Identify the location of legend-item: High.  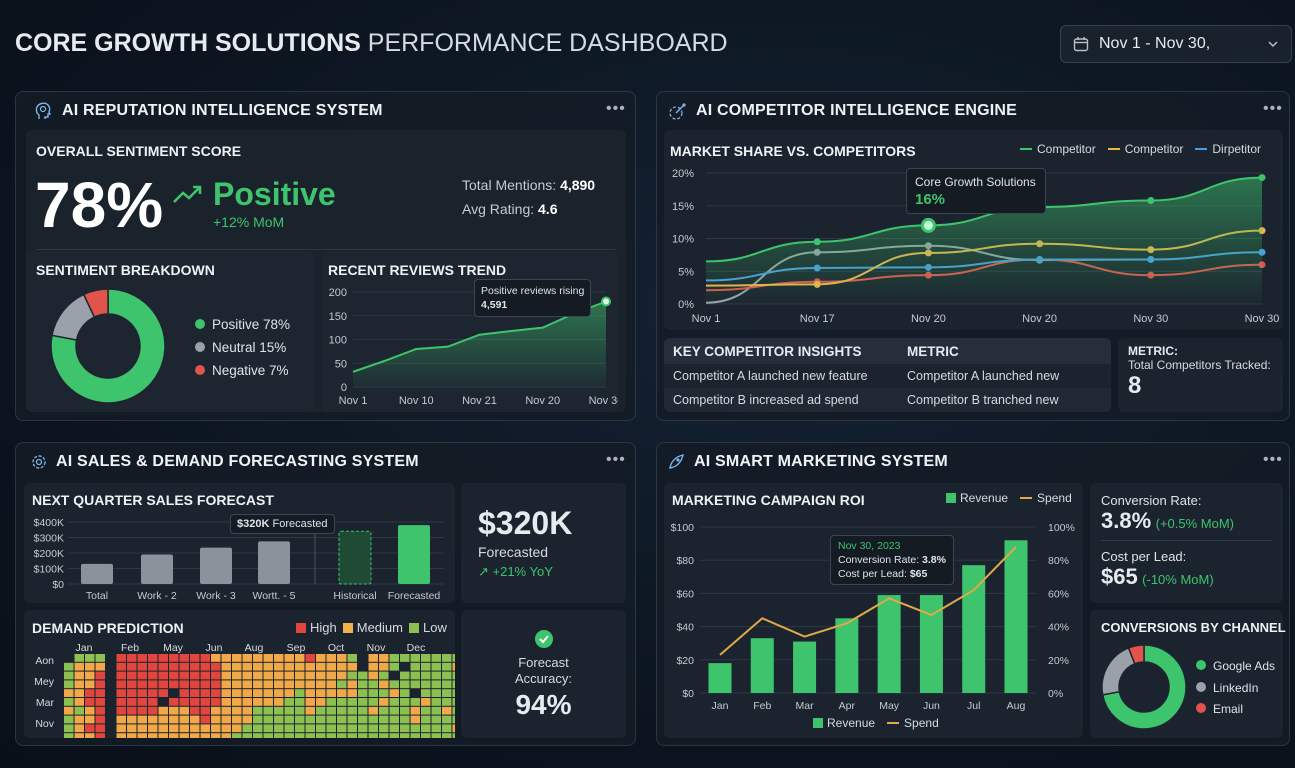
(316, 627).